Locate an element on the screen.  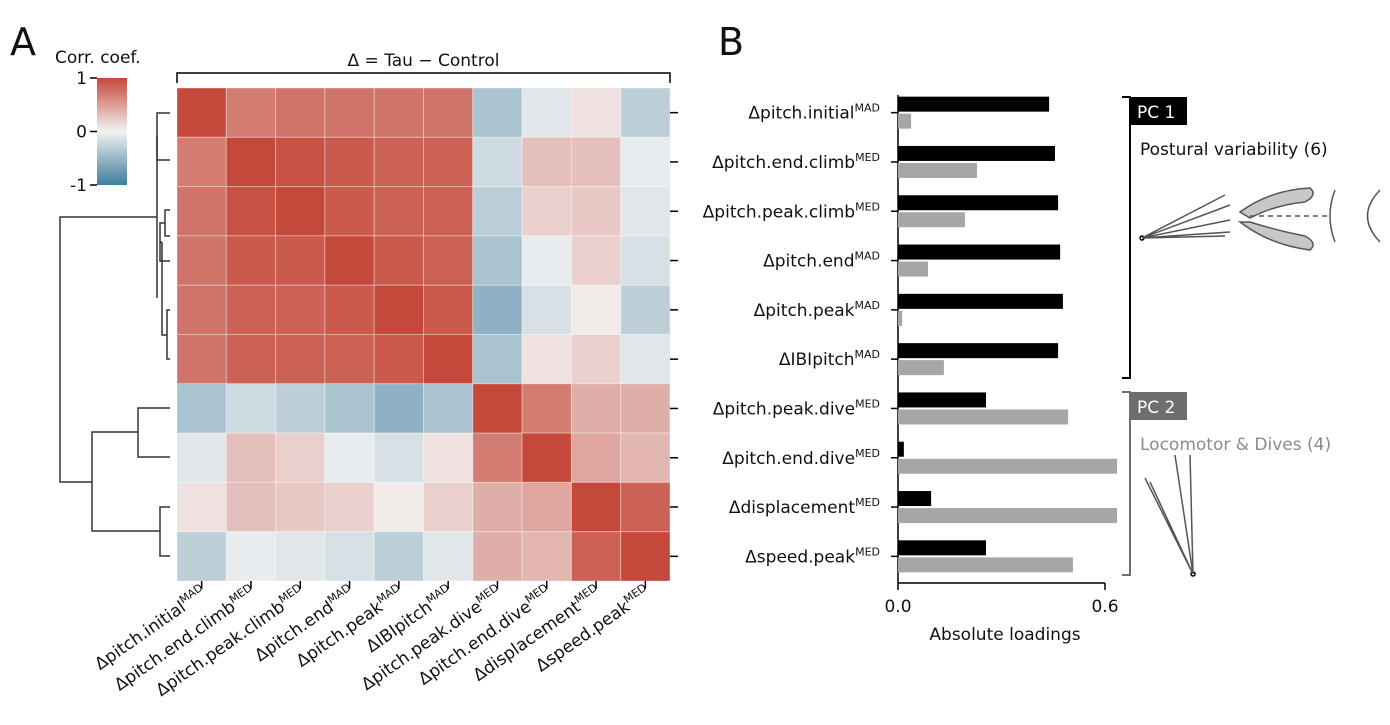
chart-title: Δ = Tau − Control is located at coordinates (424, 61).